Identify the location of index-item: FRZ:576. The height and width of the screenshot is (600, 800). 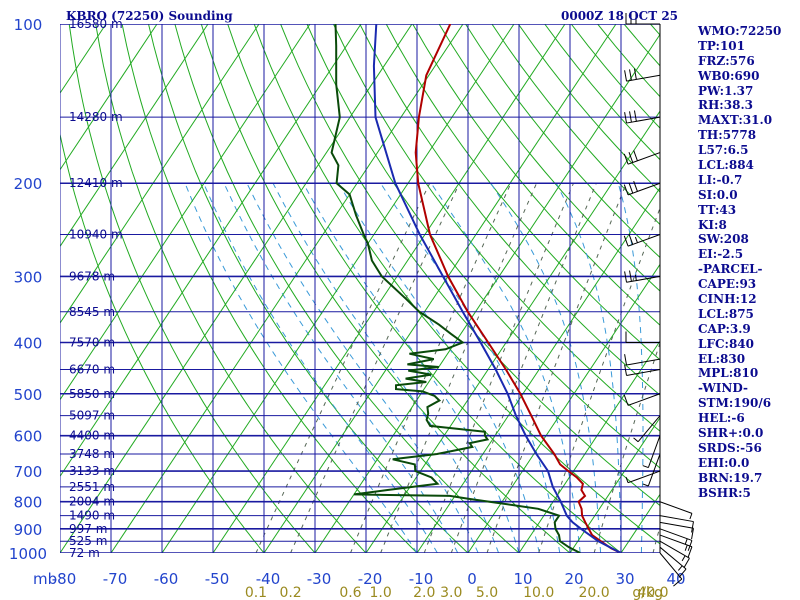
(726, 60).